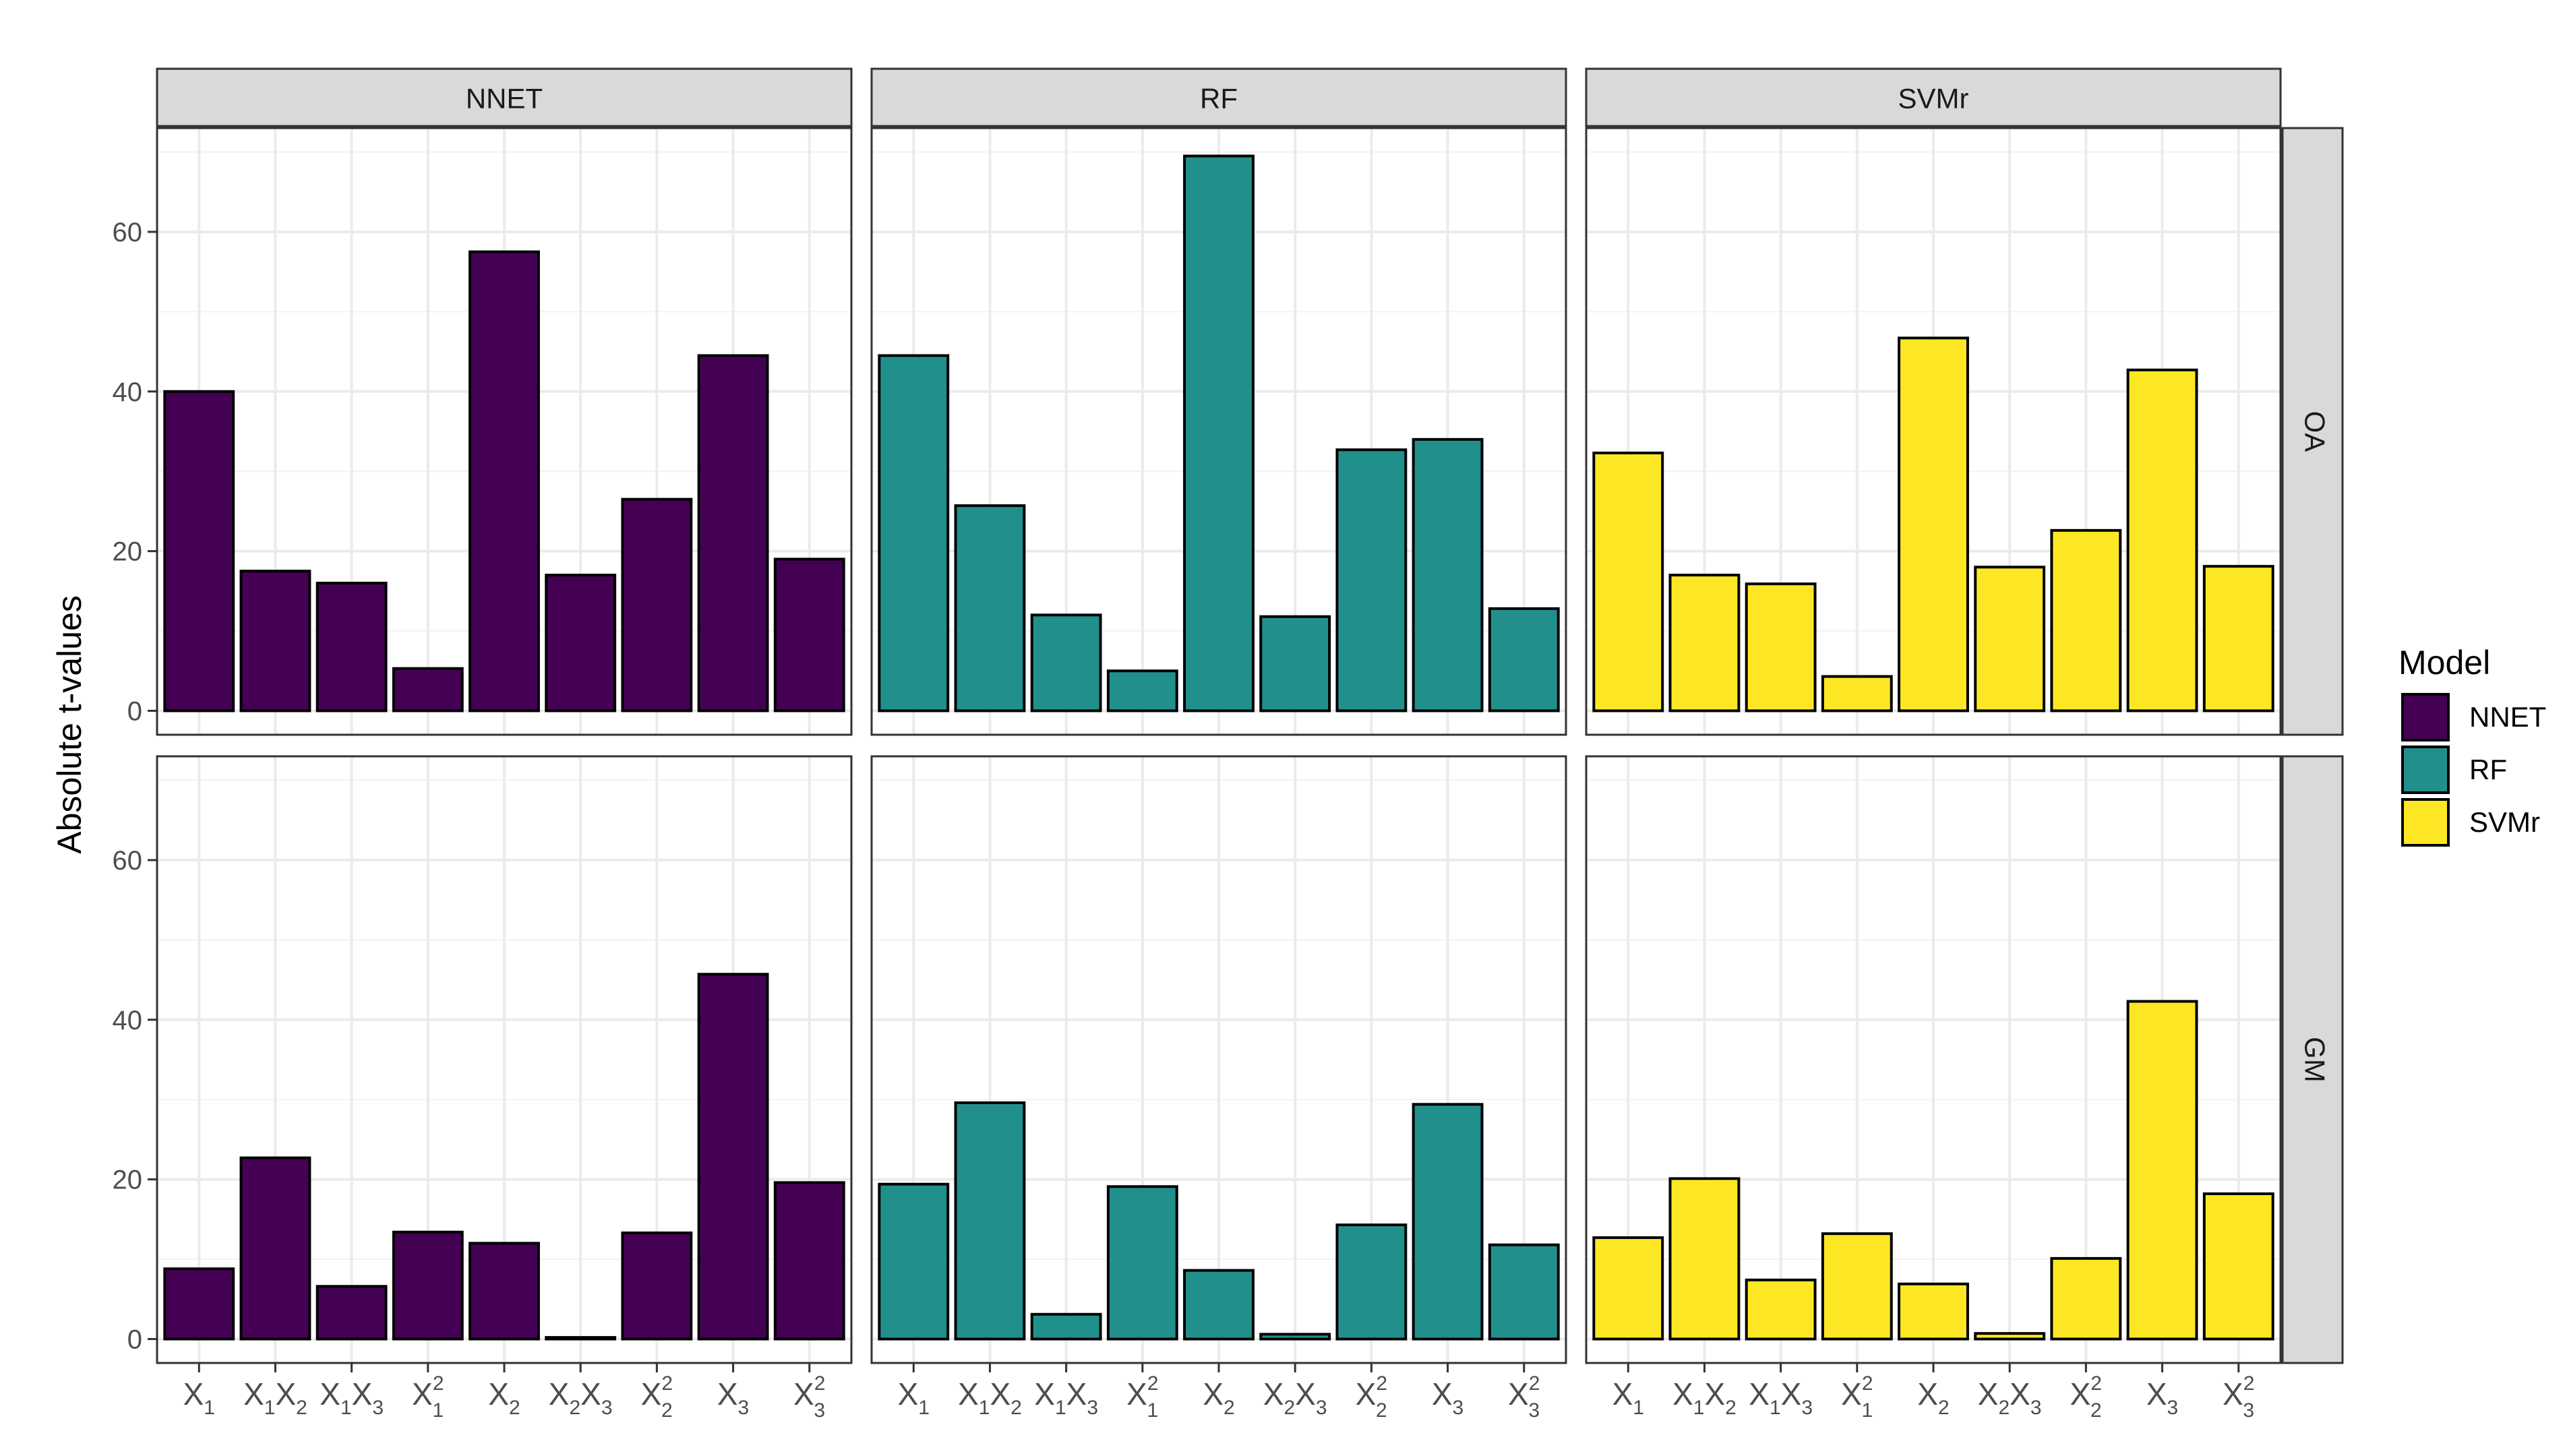 This screenshot has height=1456, width=2565. Describe the element at coordinates (2425, 823) in the screenshot. I see `legend-key-svmr` at that location.